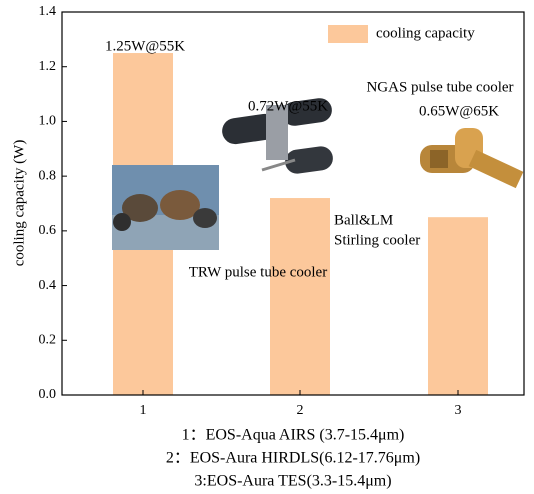  I want to click on annotation: 0.72W@55K, so click(288, 106).